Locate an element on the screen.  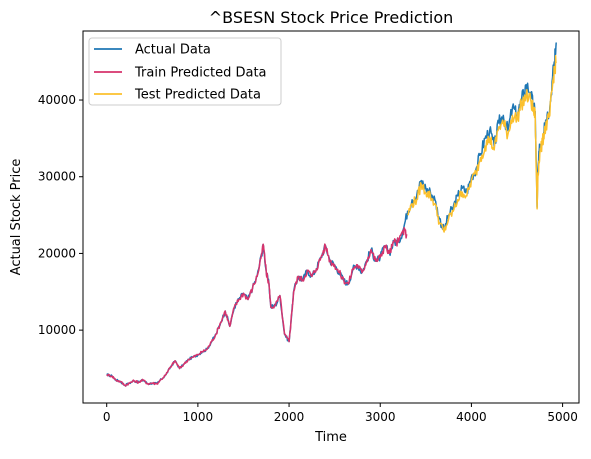
x-tick-label: 3000 is located at coordinates (380, 417).